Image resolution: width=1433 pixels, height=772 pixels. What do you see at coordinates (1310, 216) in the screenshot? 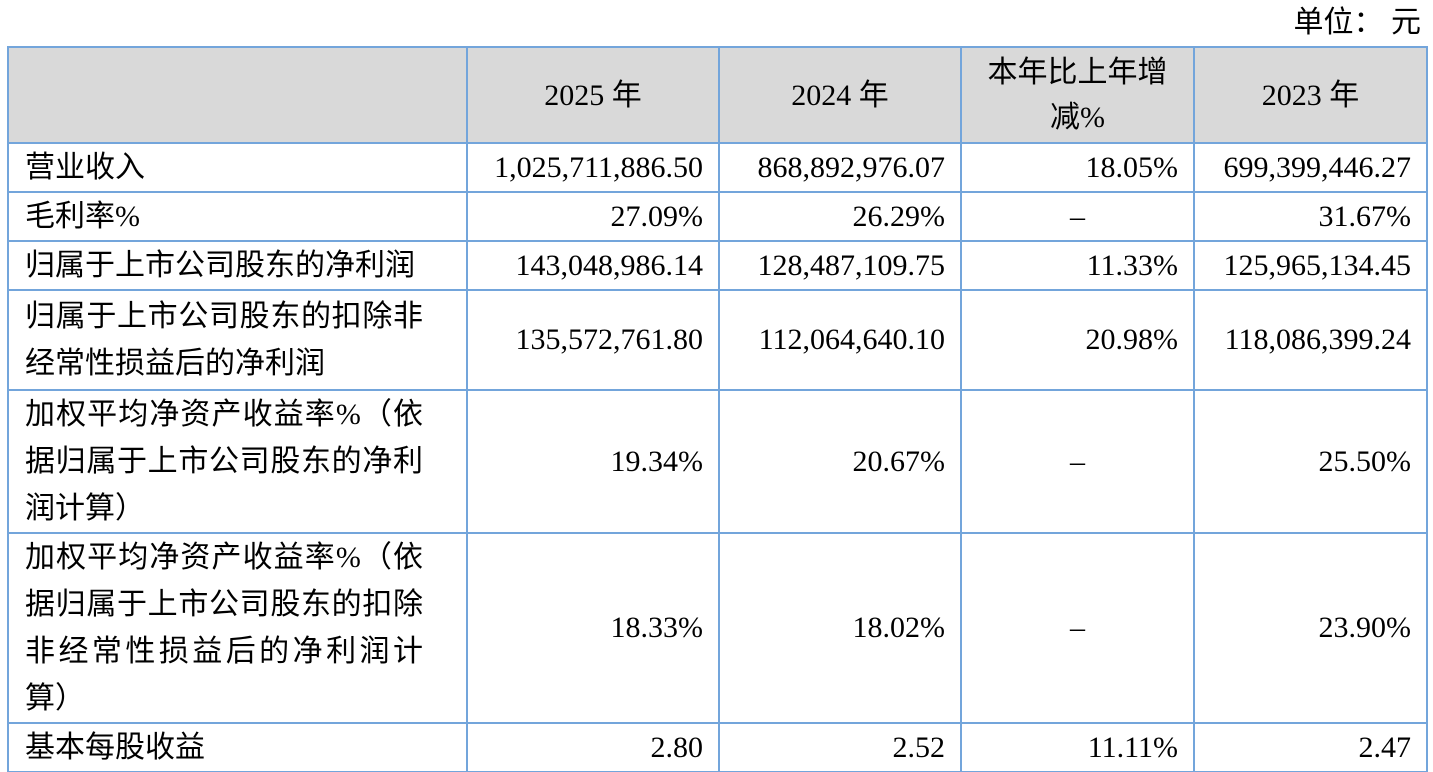
I see `cell-2023-value: 31.67%` at bounding box center [1310, 216].